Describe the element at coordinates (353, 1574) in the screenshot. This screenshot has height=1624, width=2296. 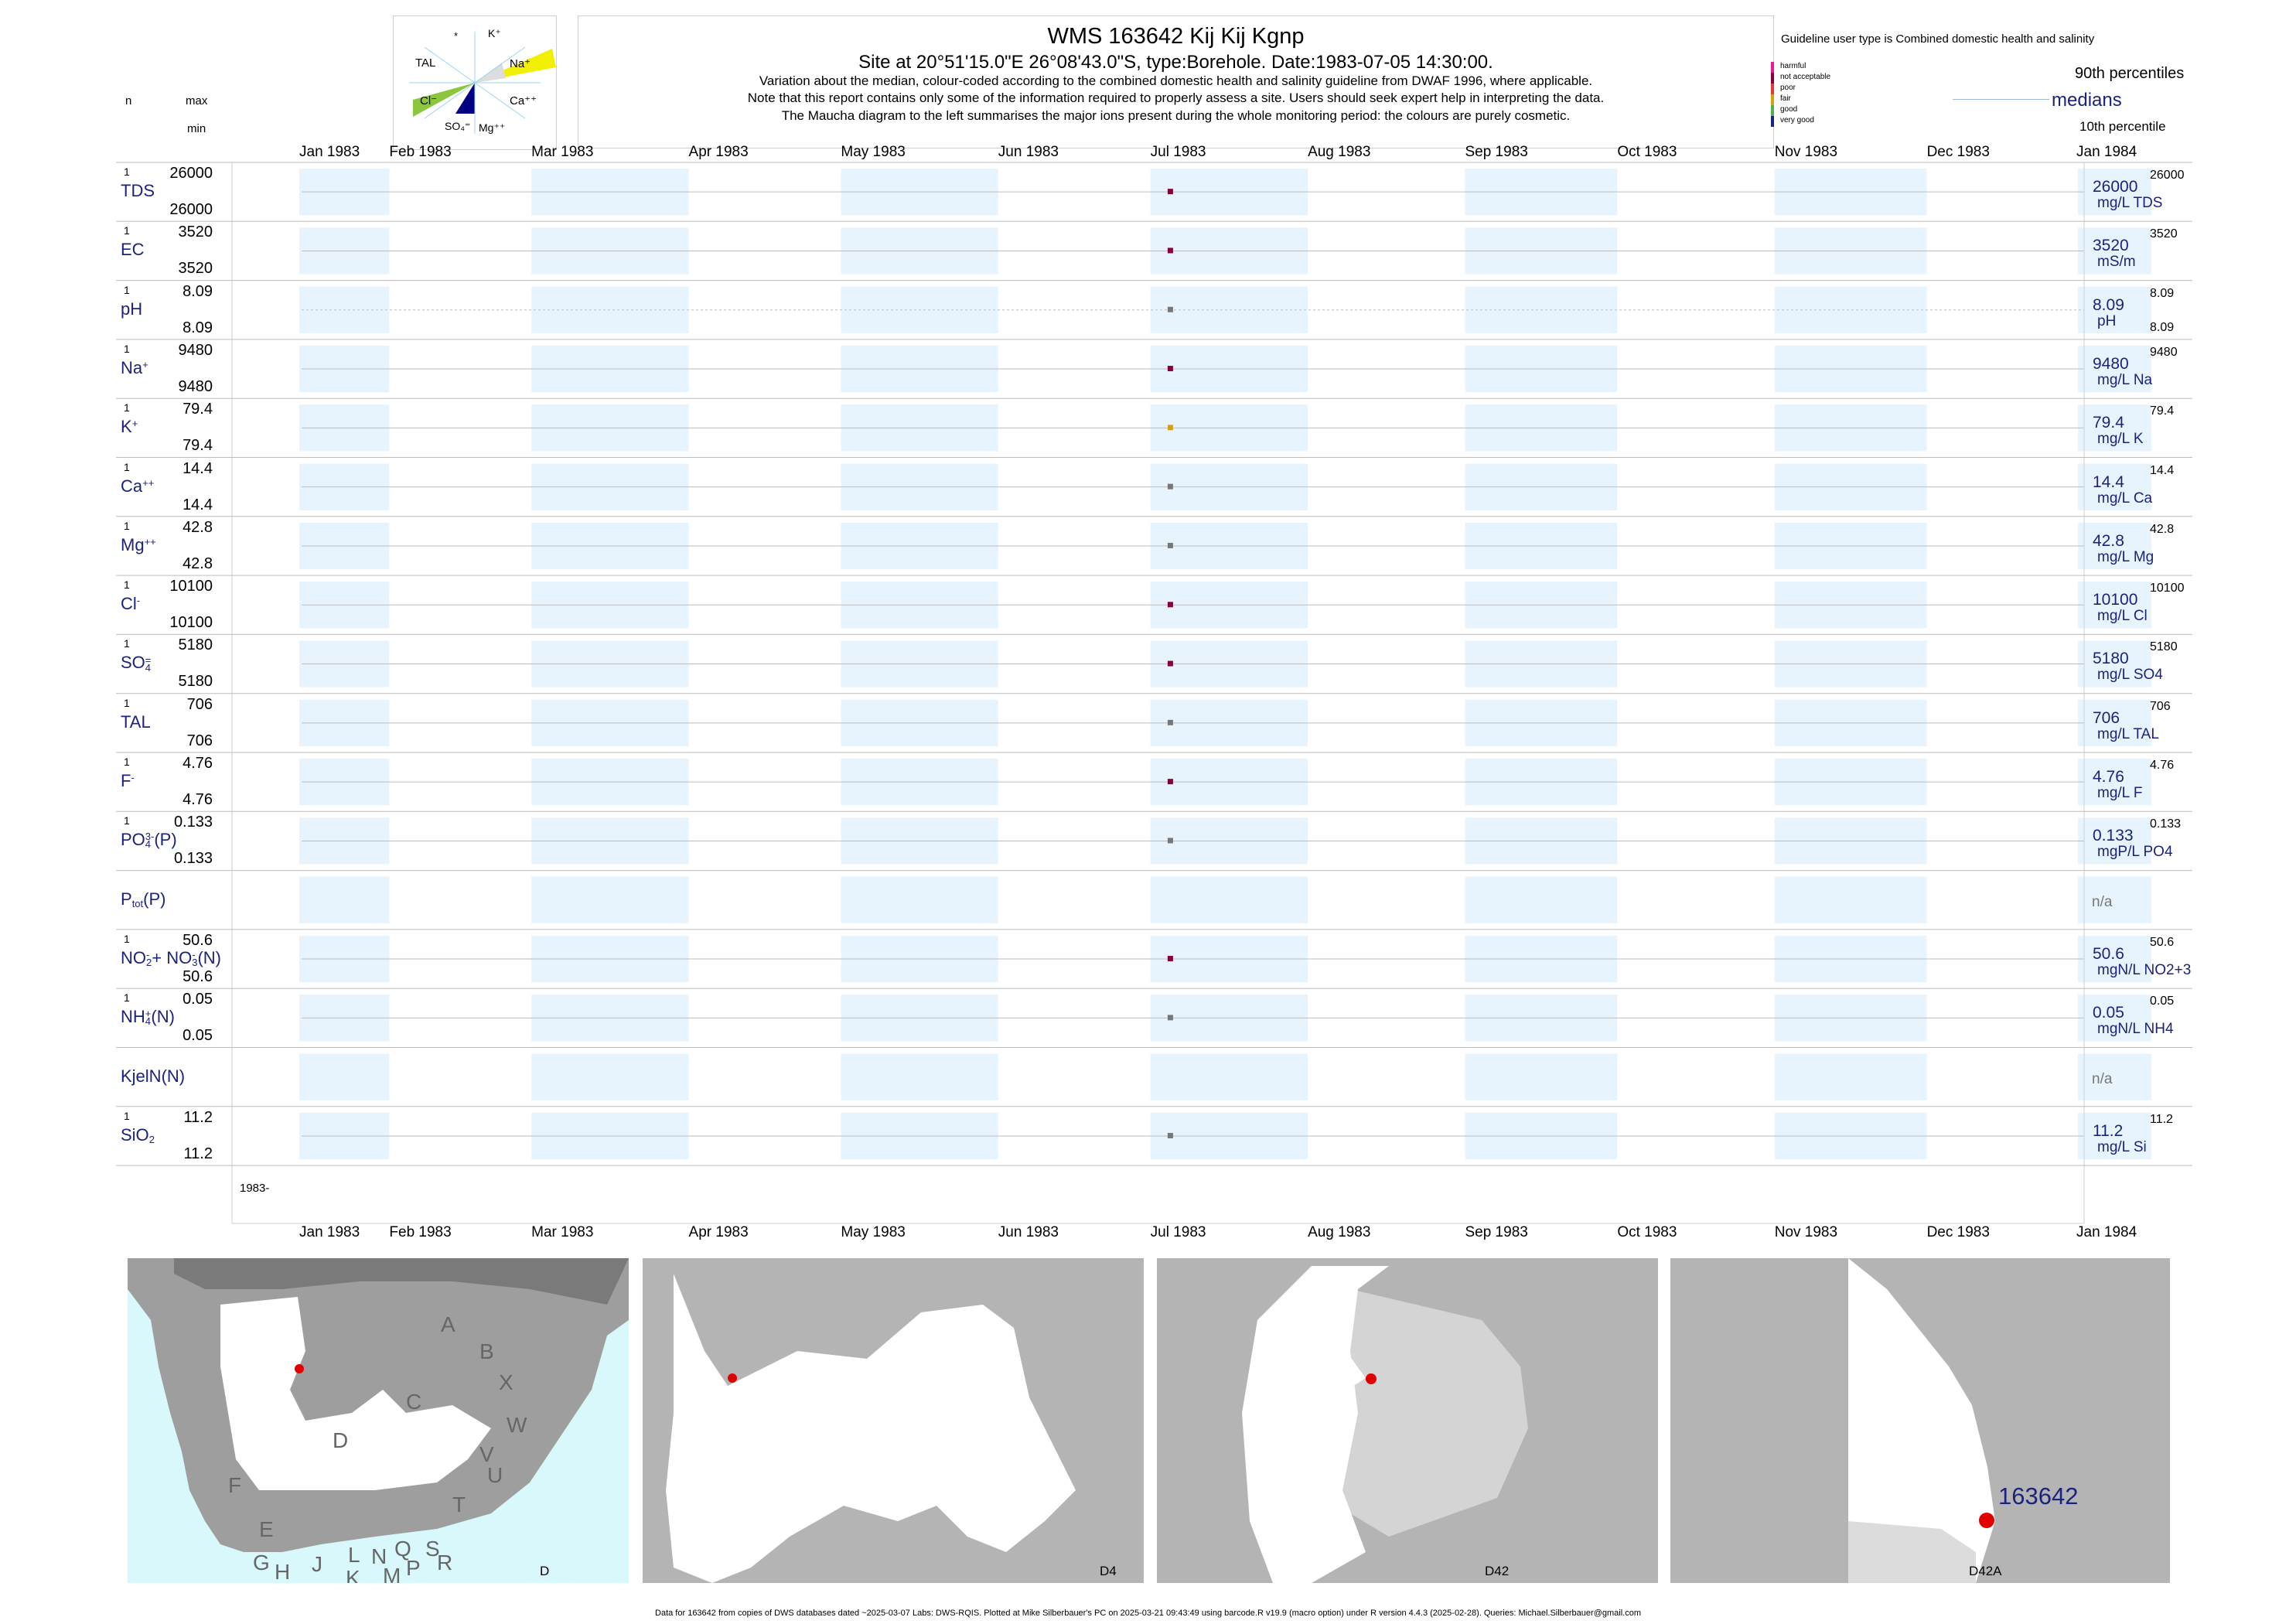
I see `map-region-letter: K` at that location.